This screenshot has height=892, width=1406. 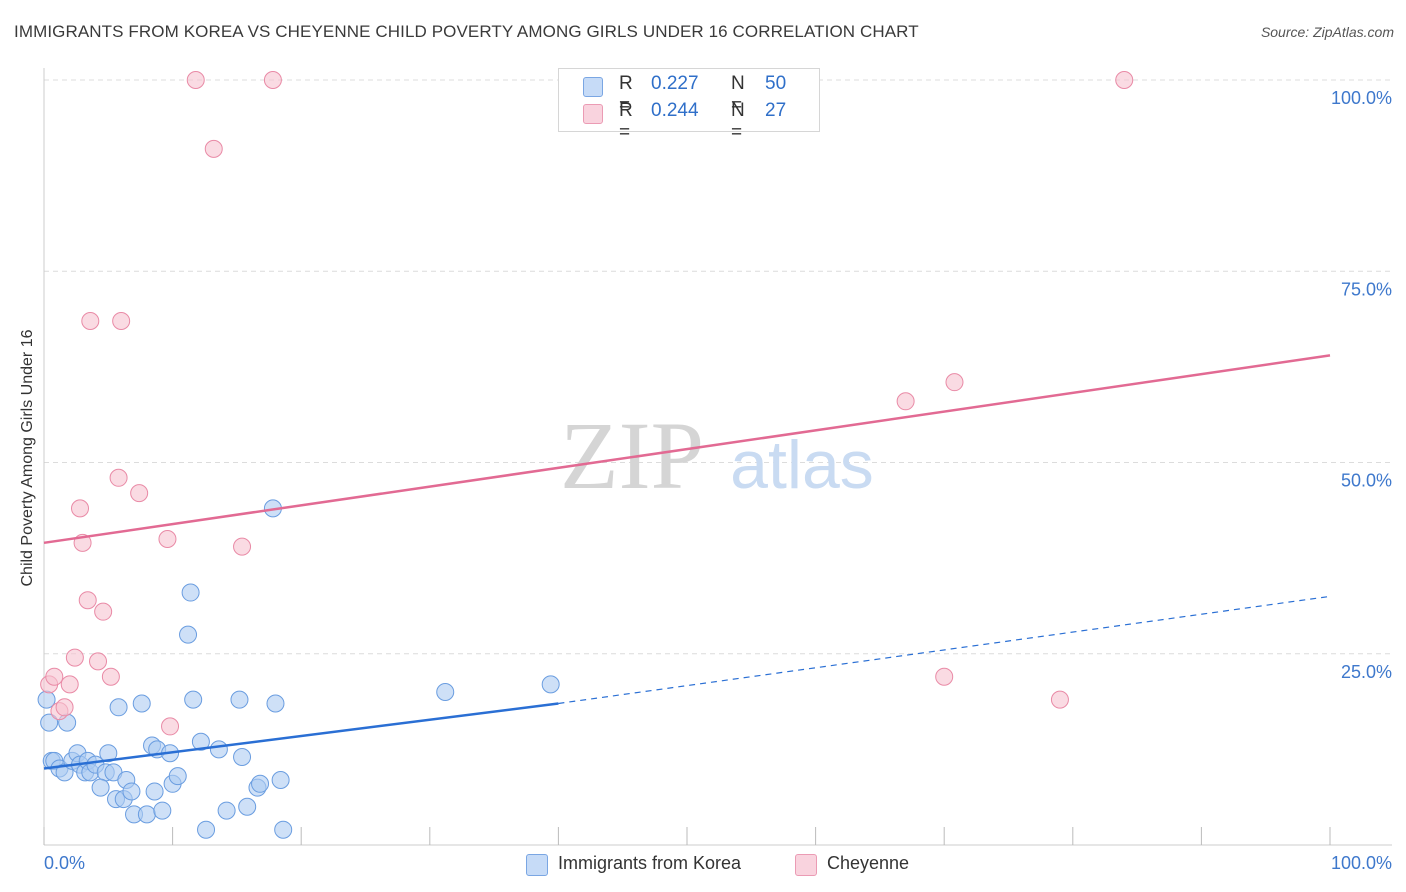 I want to click on watermark-zip: ZIP, so click(x=632, y=455).